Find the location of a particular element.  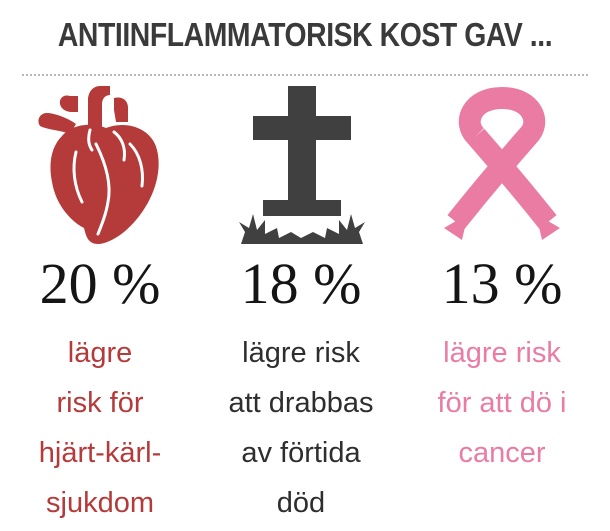

description-line: död is located at coordinates (301, 503).